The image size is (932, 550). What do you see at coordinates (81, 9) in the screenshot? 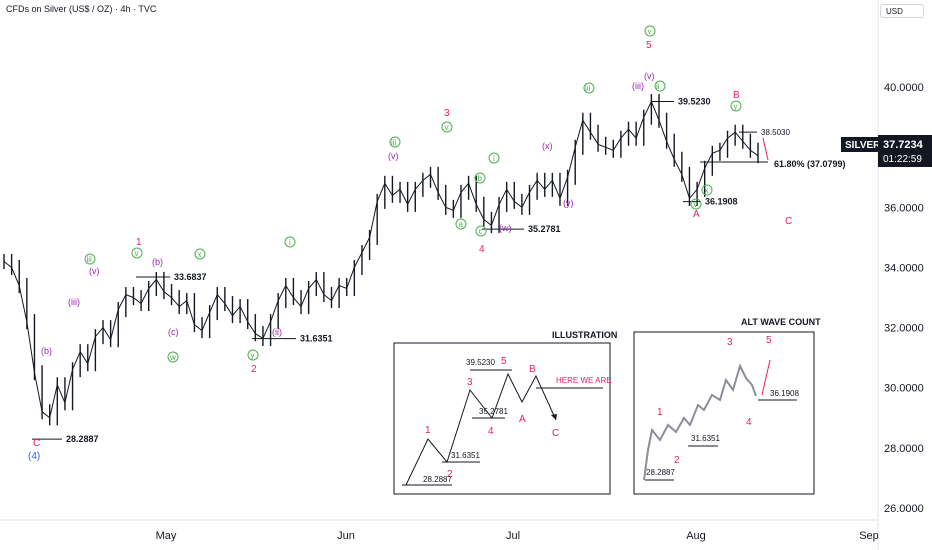
I see `chart-title: CFDs on Silver (US$ / OZ) · 4h · TVC` at bounding box center [81, 9].